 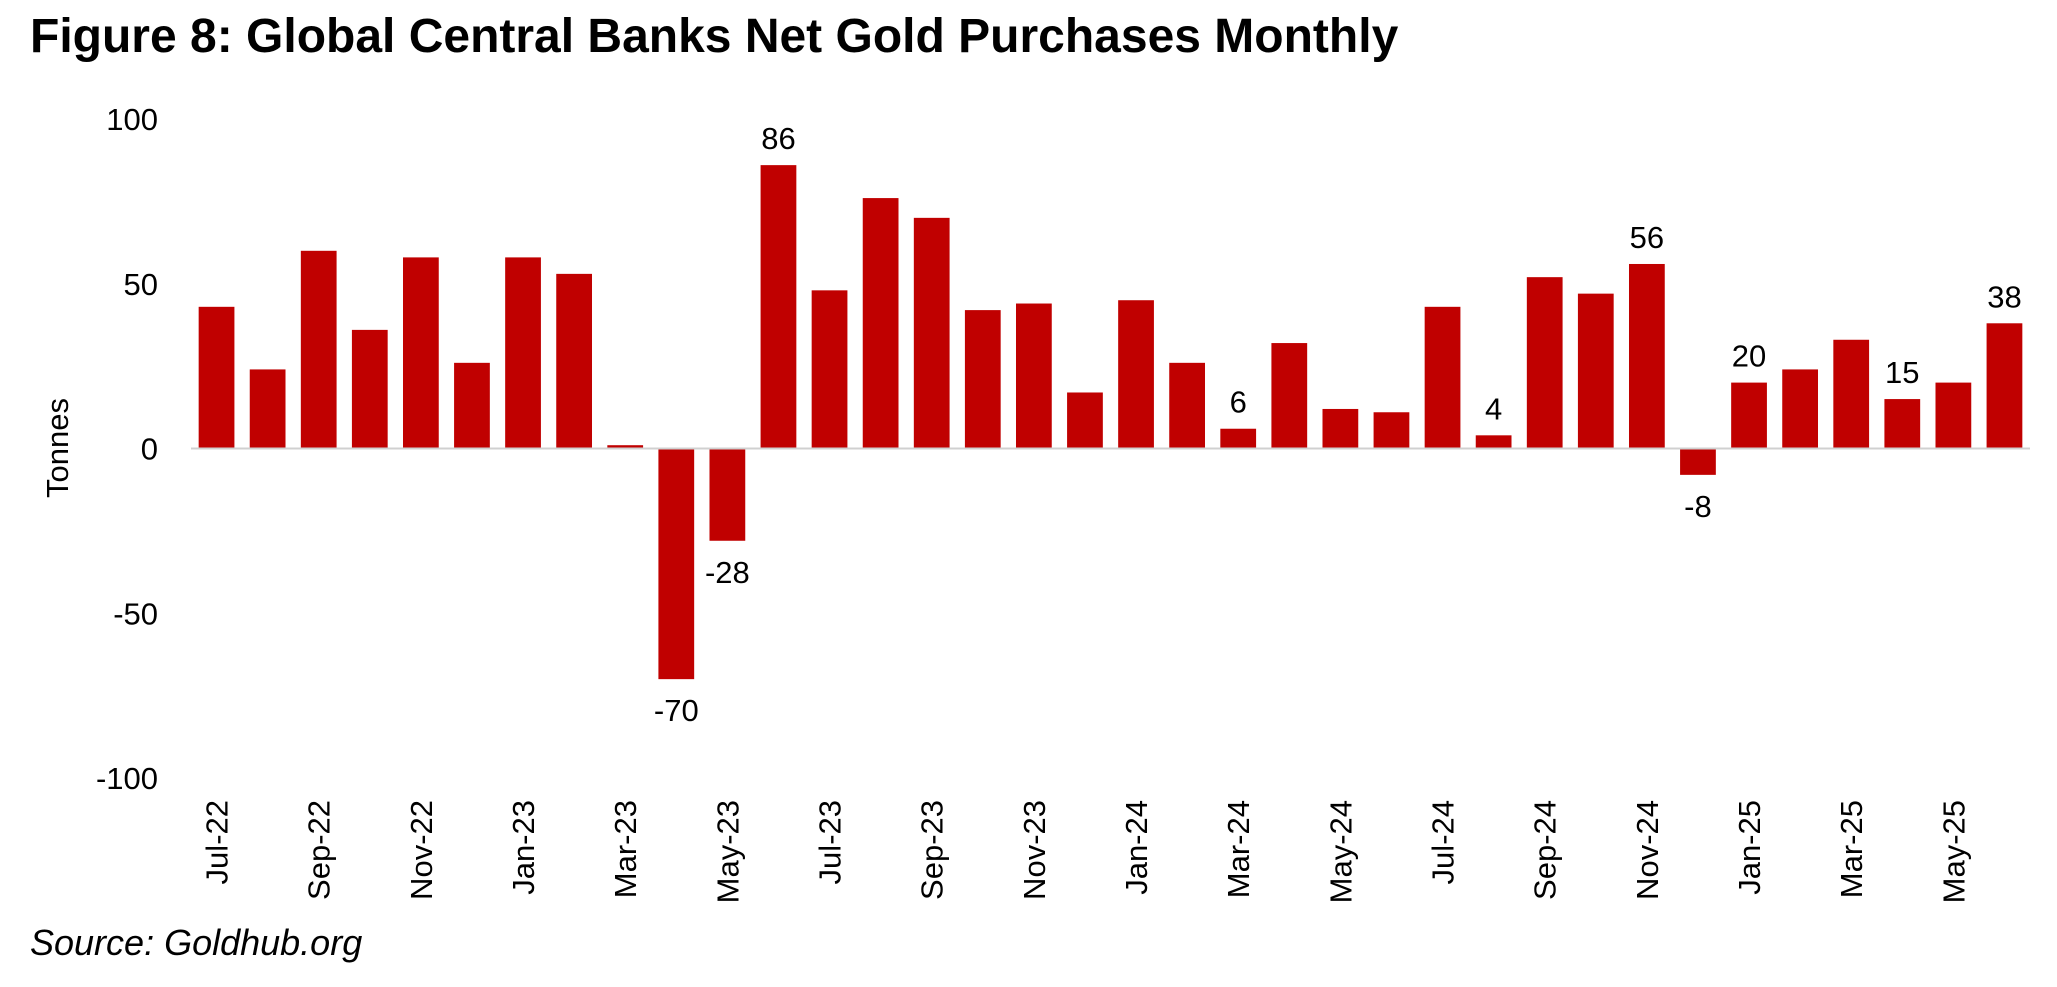 I want to click on x-tick-label: Sep-23, so click(x=932, y=850).